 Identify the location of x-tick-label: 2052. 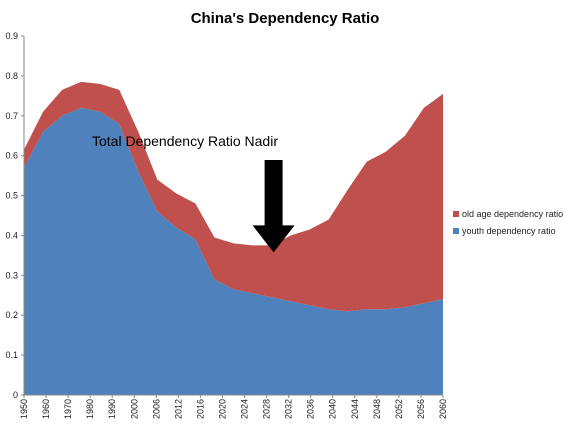
(399, 409).